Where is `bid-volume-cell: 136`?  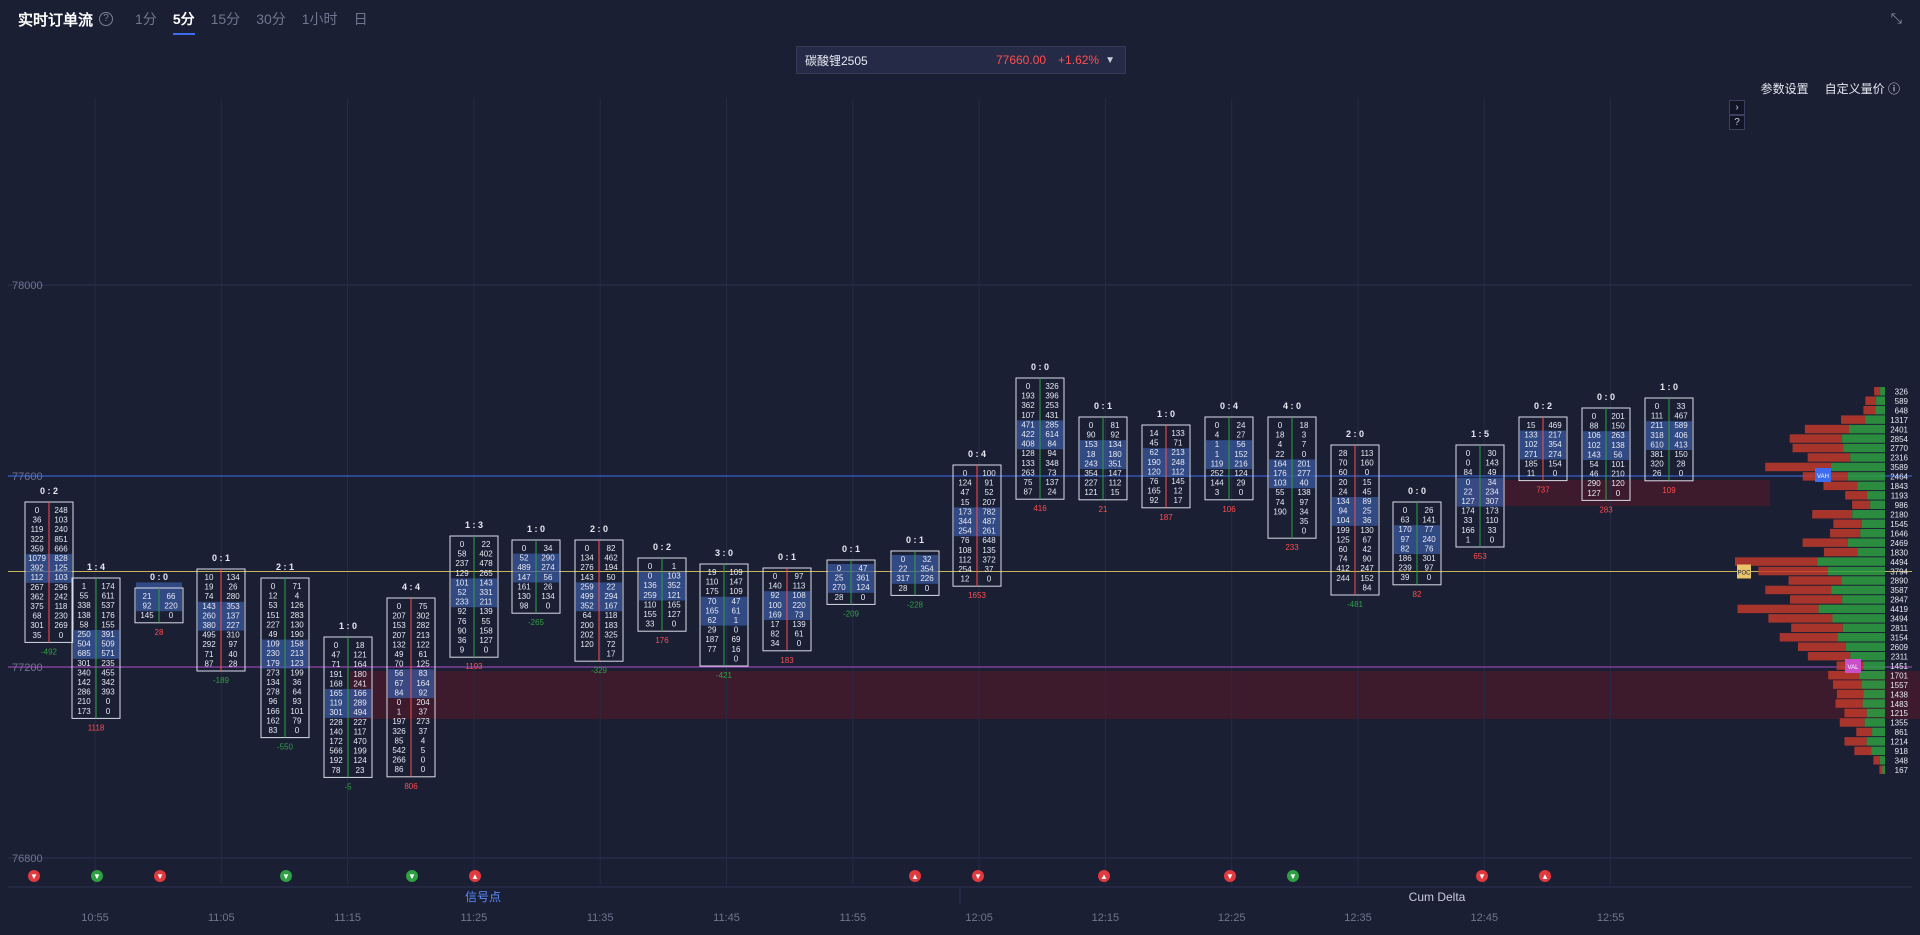
bid-volume-cell: 136 is located at coordinates (650, 585).